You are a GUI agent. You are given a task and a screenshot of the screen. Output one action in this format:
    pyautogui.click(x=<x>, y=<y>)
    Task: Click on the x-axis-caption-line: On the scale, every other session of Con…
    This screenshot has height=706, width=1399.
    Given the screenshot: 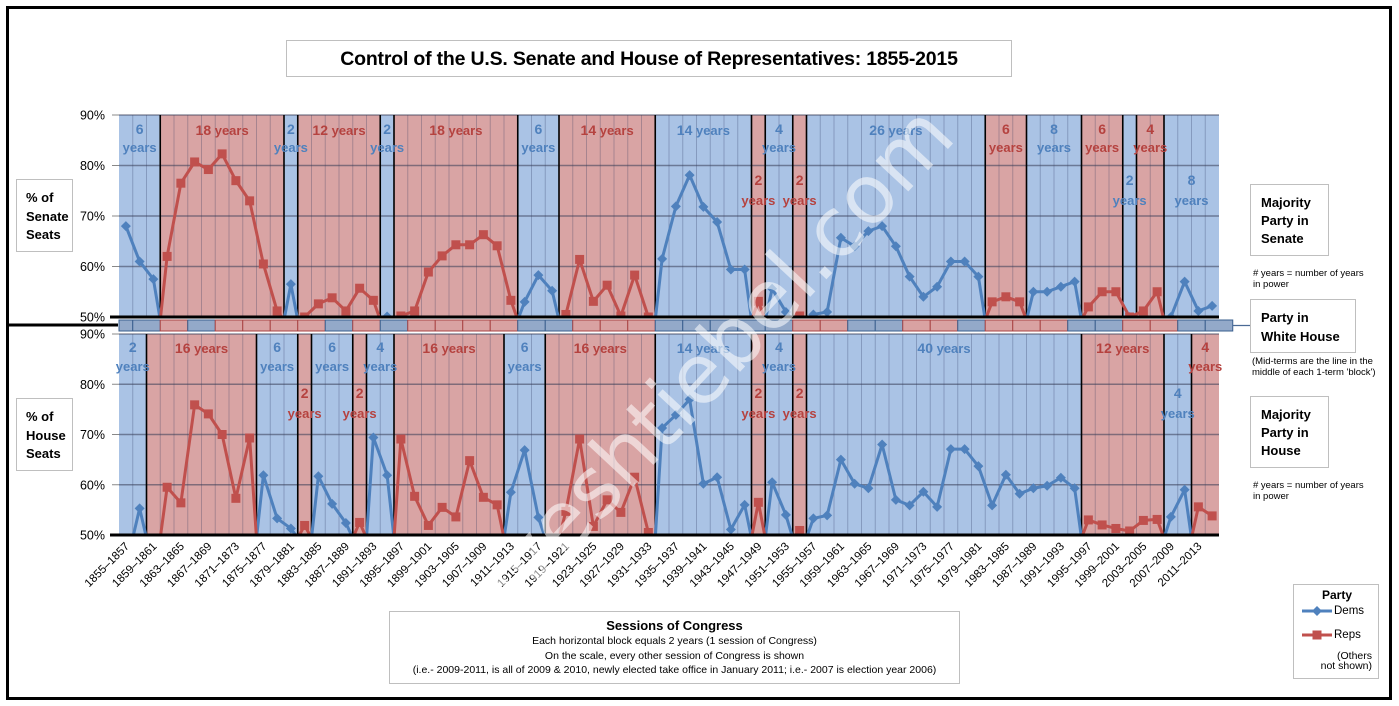 What is the action you would take?
    pyautogui.click(x=674, y=655)
    